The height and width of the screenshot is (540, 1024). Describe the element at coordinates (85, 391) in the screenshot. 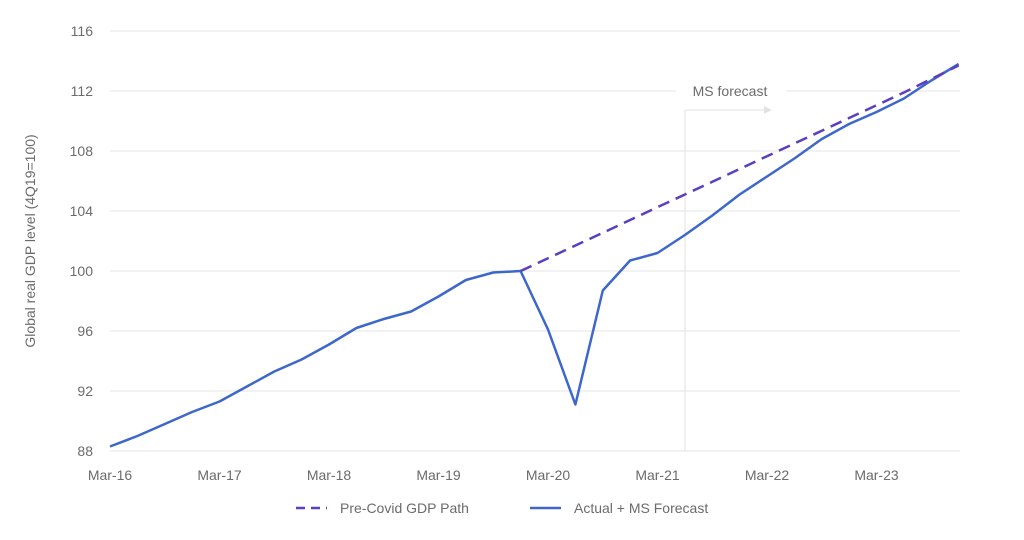

I see `y-tick-label: 92` at that location.